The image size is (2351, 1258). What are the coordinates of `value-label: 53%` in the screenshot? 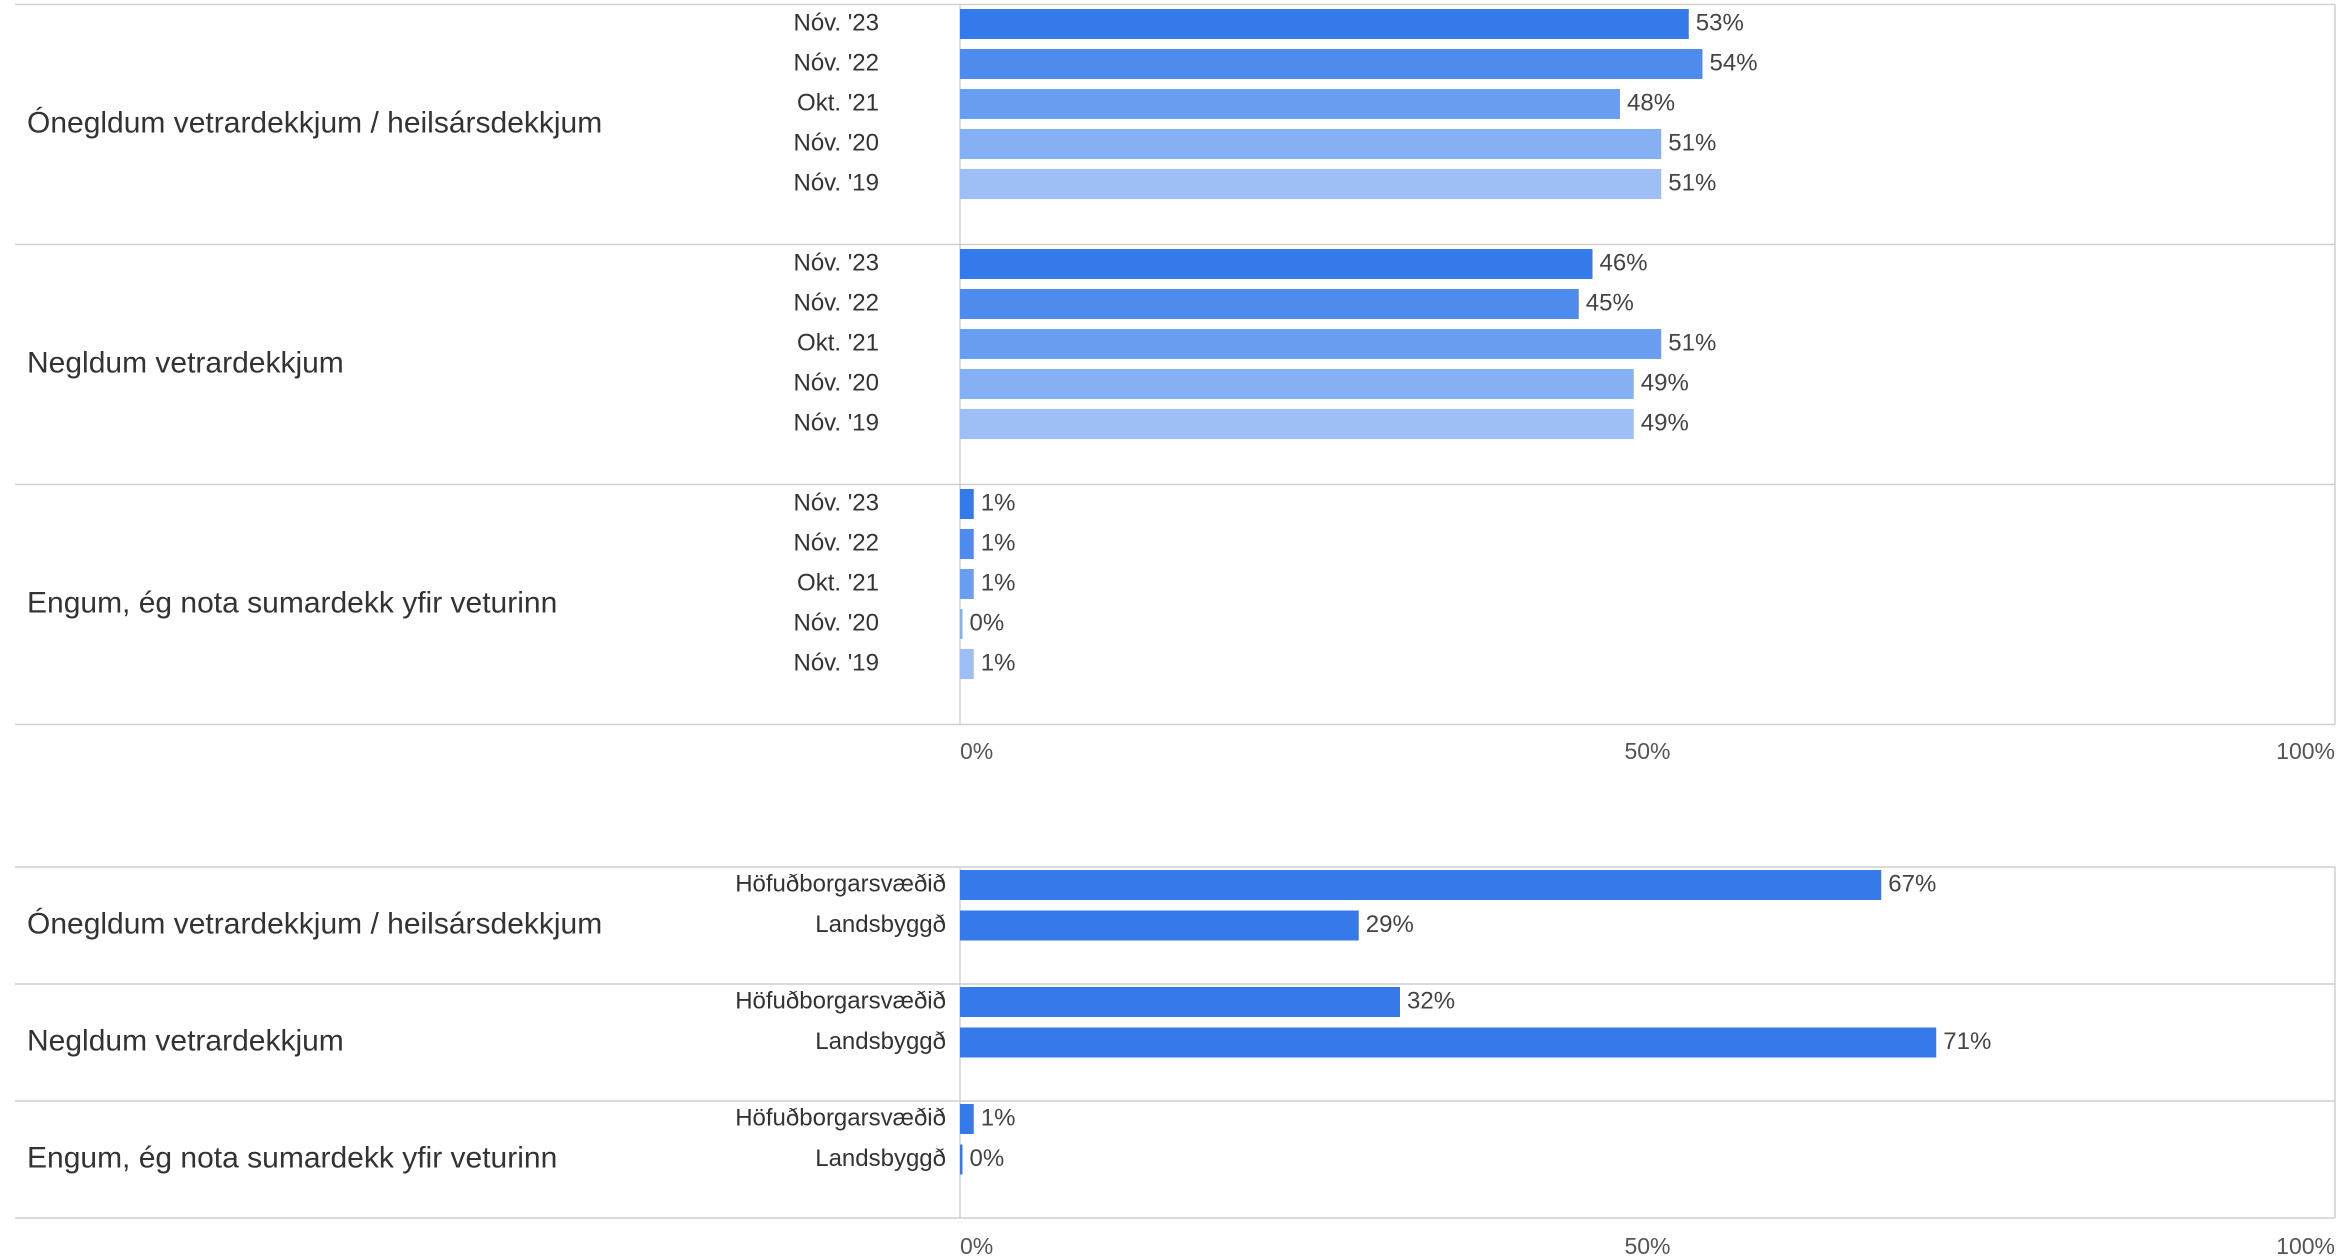 It's located at (1720, 22).